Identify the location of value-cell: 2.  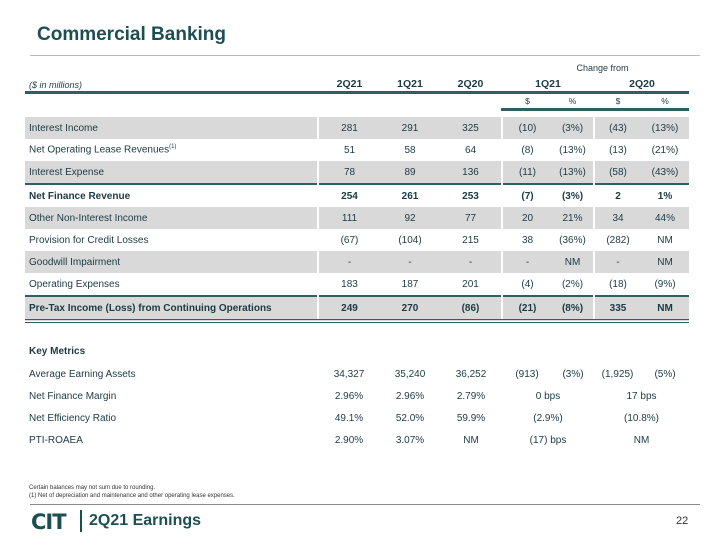
(617, 195).